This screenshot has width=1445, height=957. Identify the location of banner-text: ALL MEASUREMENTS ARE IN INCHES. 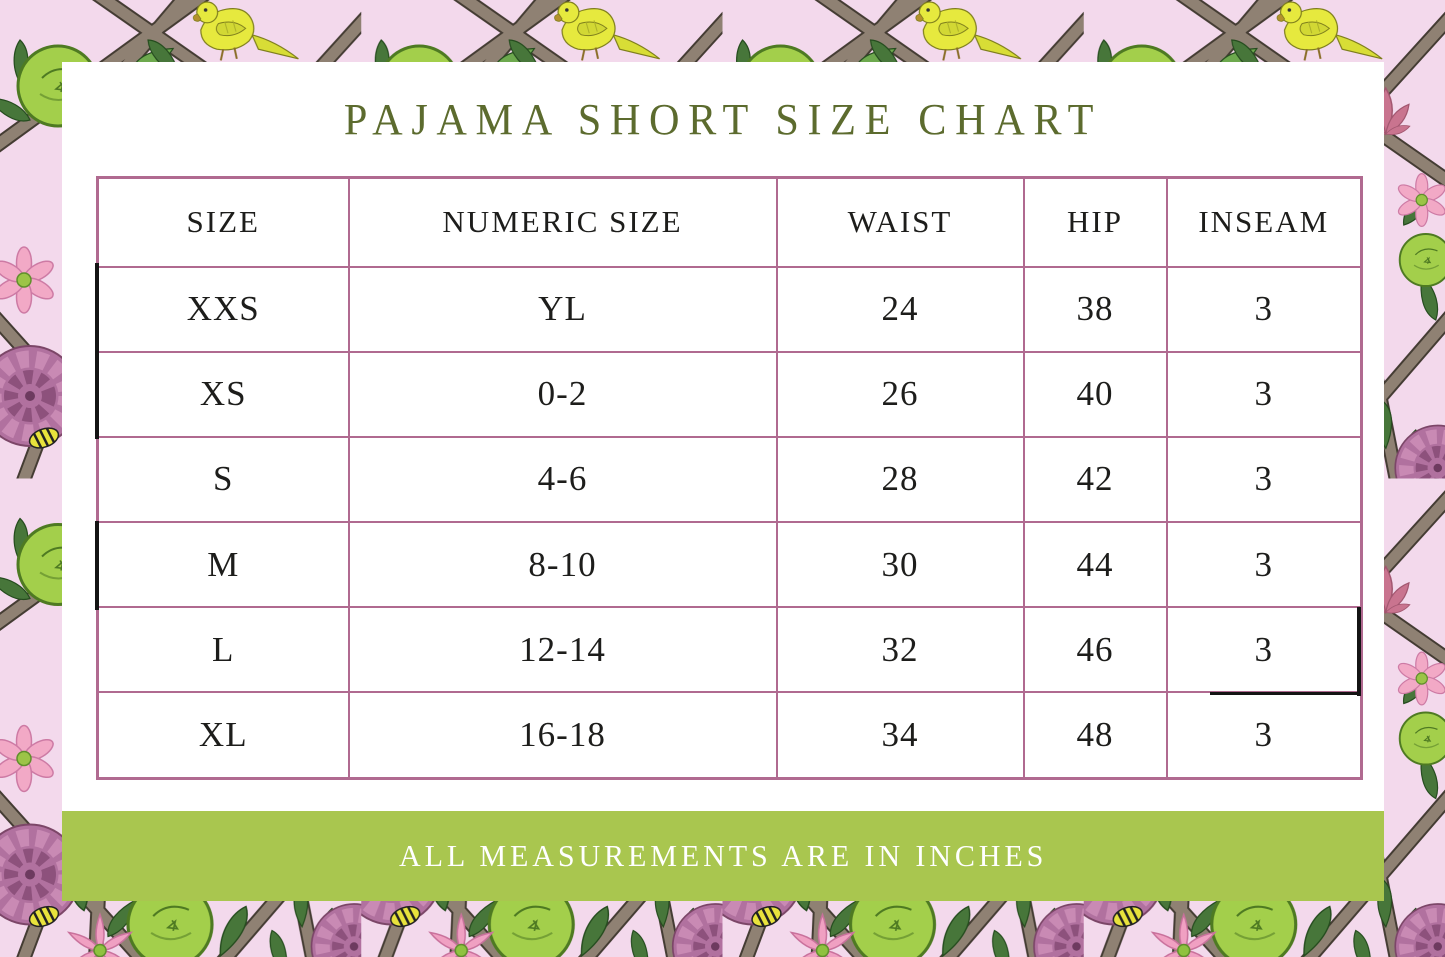
(723, 855).